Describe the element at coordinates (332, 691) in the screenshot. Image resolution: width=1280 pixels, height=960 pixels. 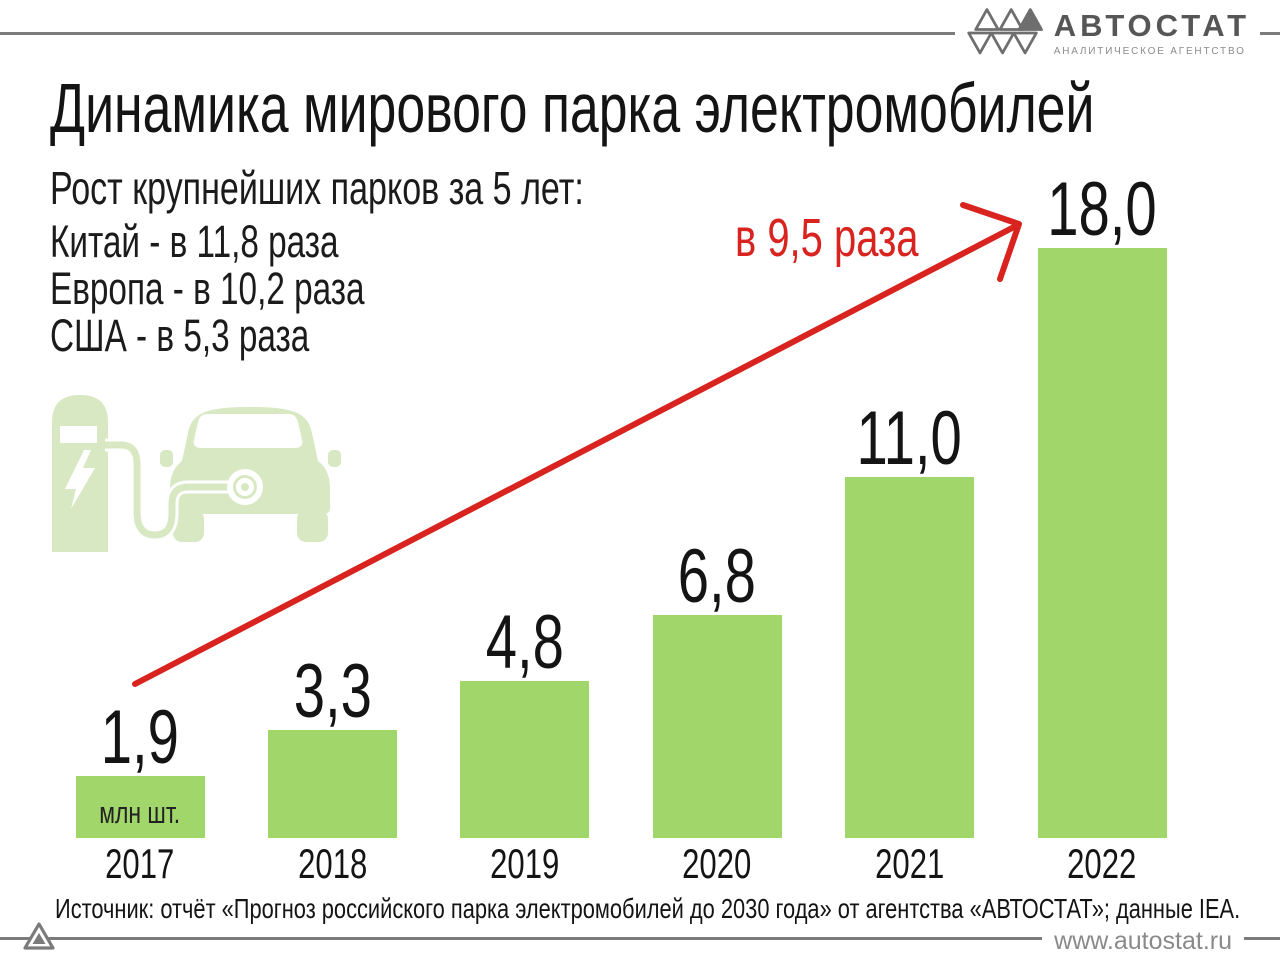
I see `bar-value-2018: 3,3` at that location.